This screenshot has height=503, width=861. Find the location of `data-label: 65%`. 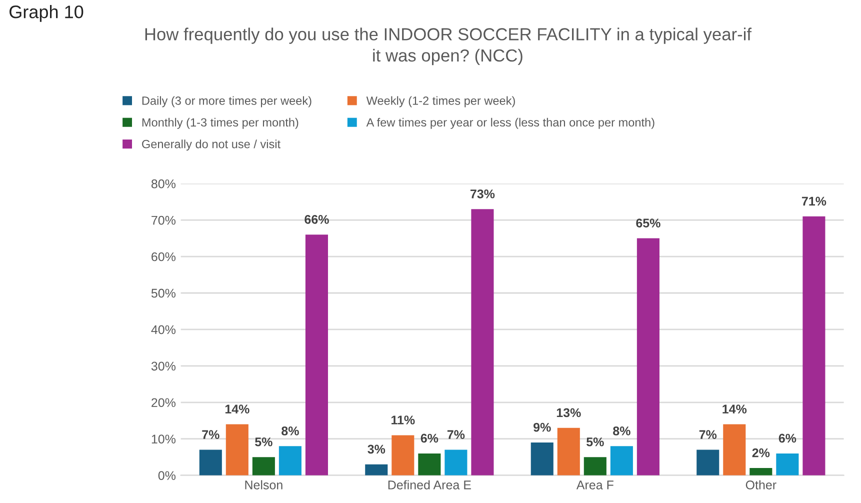

data-label: 65% is located at coordinates (648, 223).